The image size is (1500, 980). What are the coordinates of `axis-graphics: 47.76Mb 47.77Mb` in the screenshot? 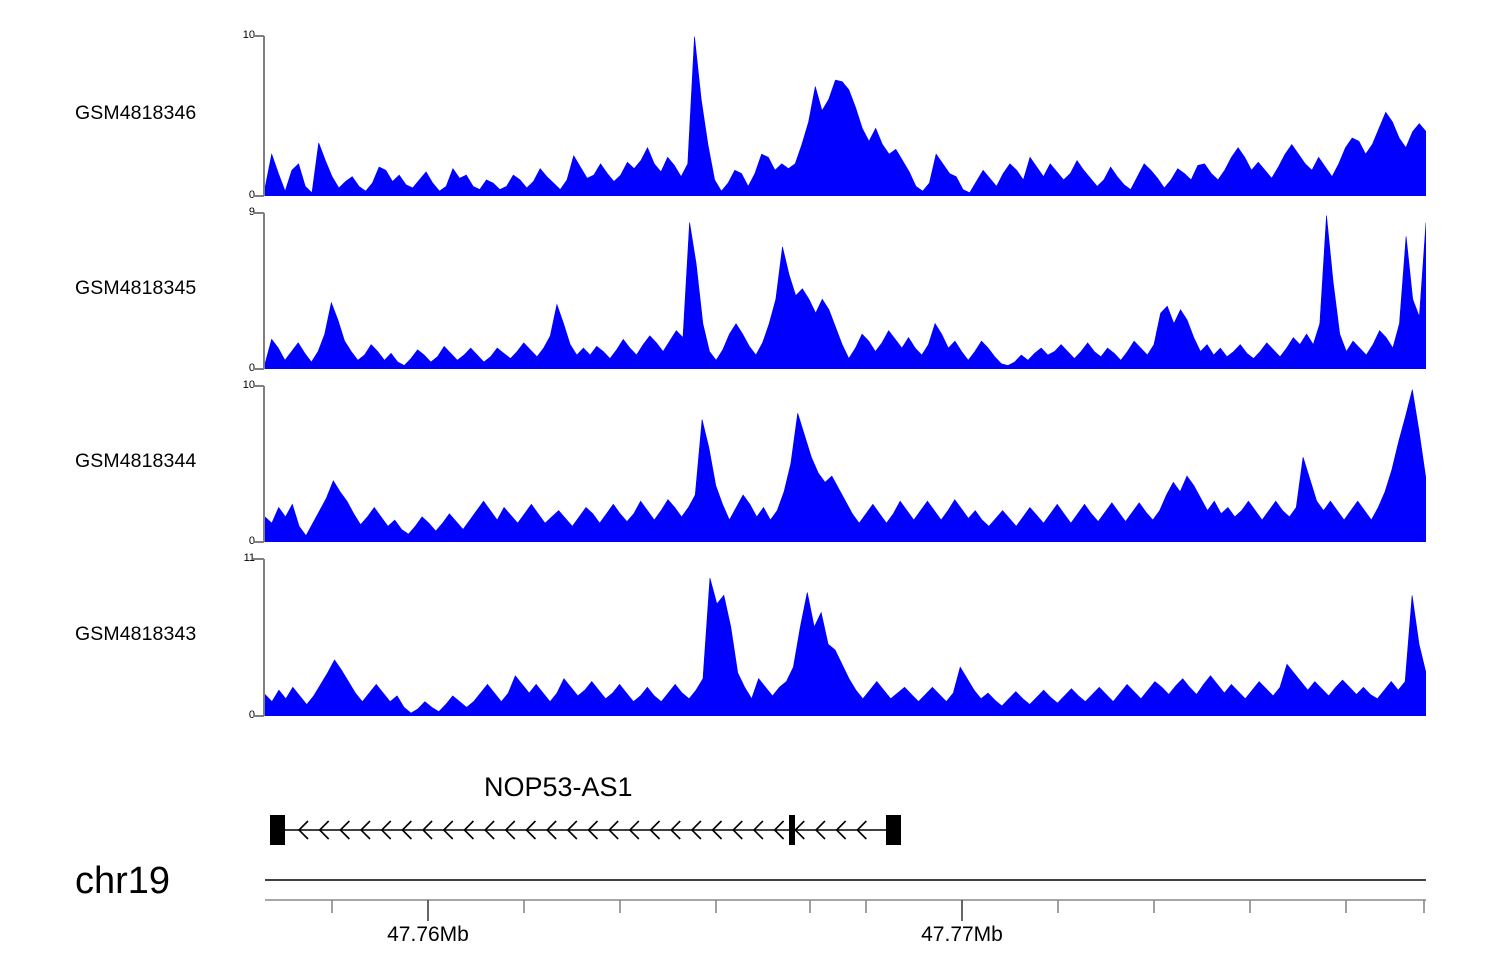 It's located at (750, 922).